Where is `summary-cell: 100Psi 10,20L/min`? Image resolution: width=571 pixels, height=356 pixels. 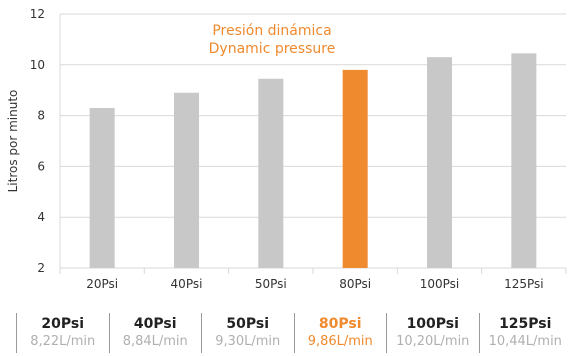 summary-cell: 100Psi 10,20L/min is located at coordinates (432, 333).